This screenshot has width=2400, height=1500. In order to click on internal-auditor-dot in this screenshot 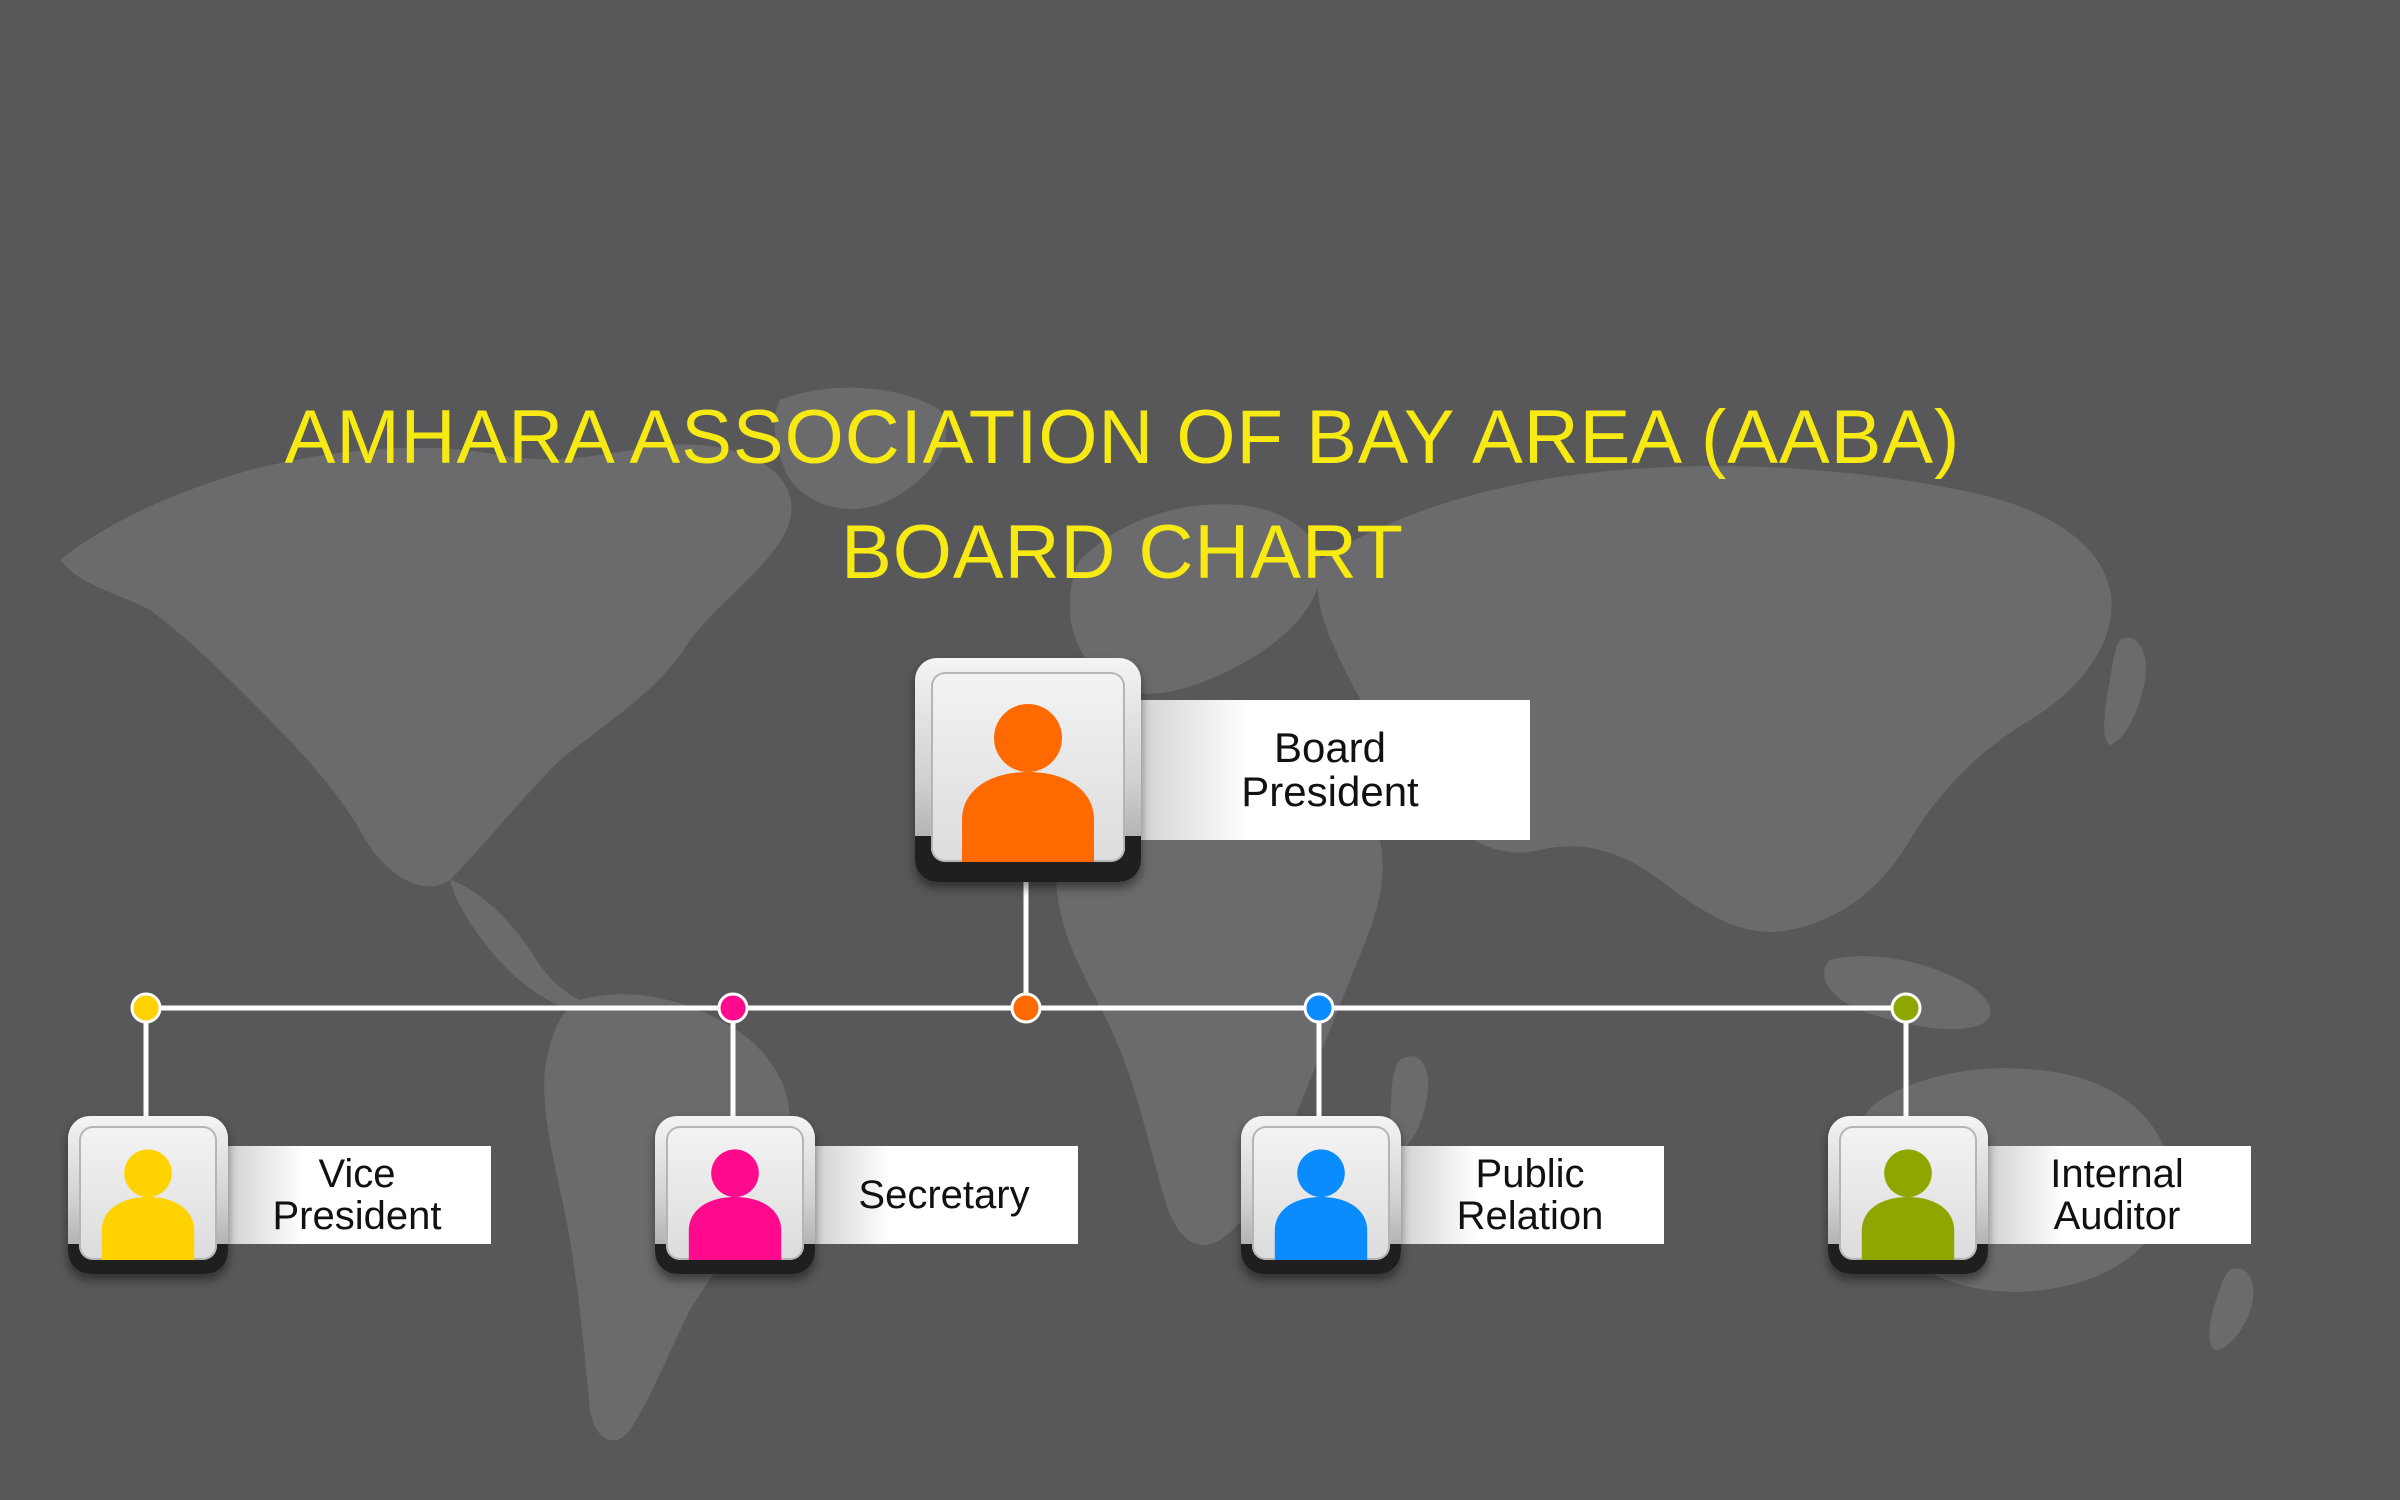, I will do `click(1906, 1008)`.